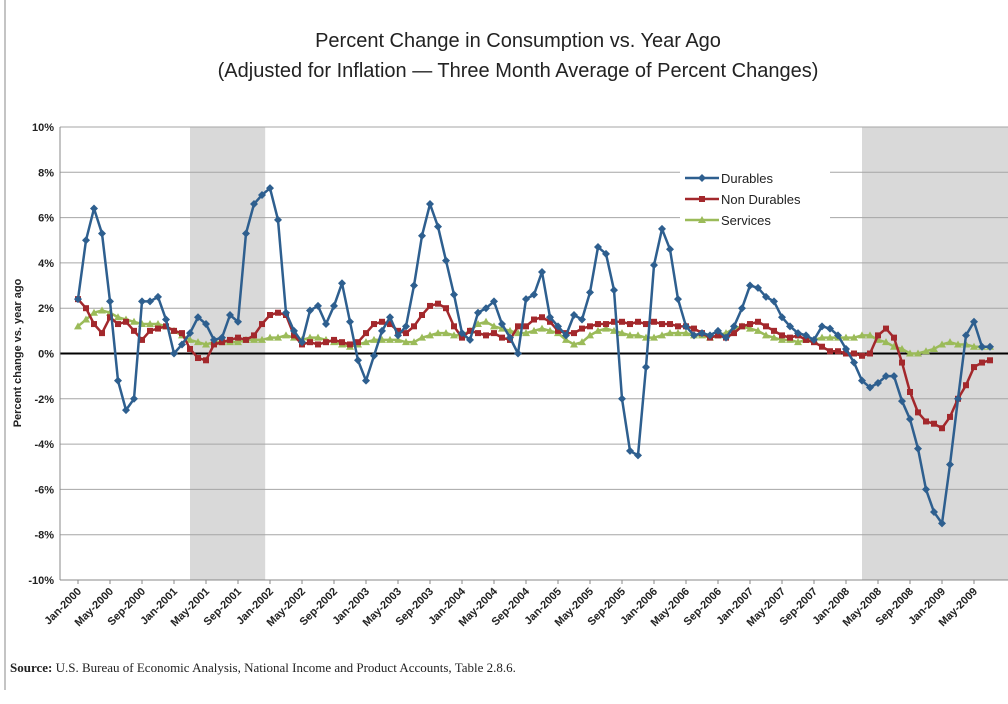  What do you see at coordinates (46, 219) in the screenshot?
I see `y-tick-label: 6%` at bounding box center [46, 219].